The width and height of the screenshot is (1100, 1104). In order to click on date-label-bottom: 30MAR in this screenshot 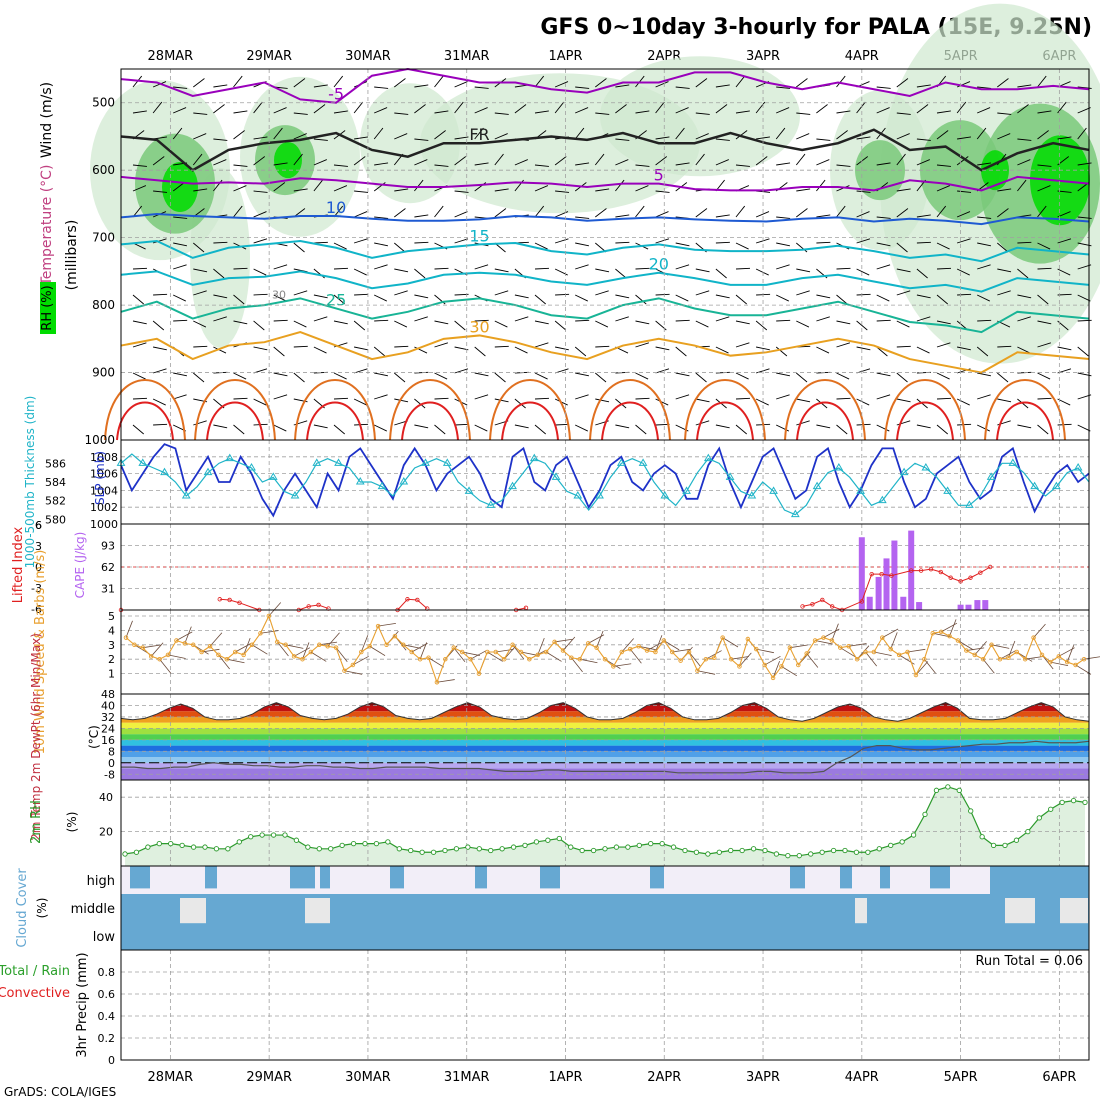, I will do `click(368, 1077)`.